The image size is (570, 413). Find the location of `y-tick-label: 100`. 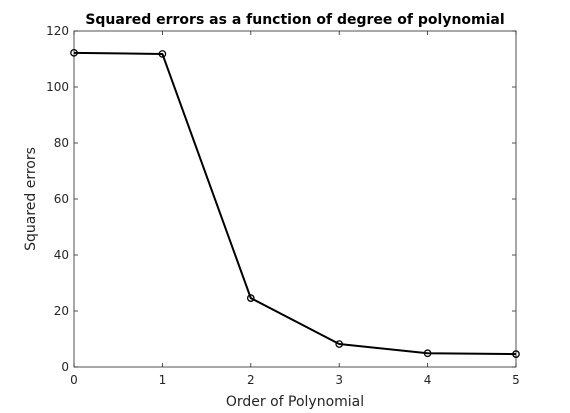

y-tick-label: 100 is located at coordinates (57, 87).